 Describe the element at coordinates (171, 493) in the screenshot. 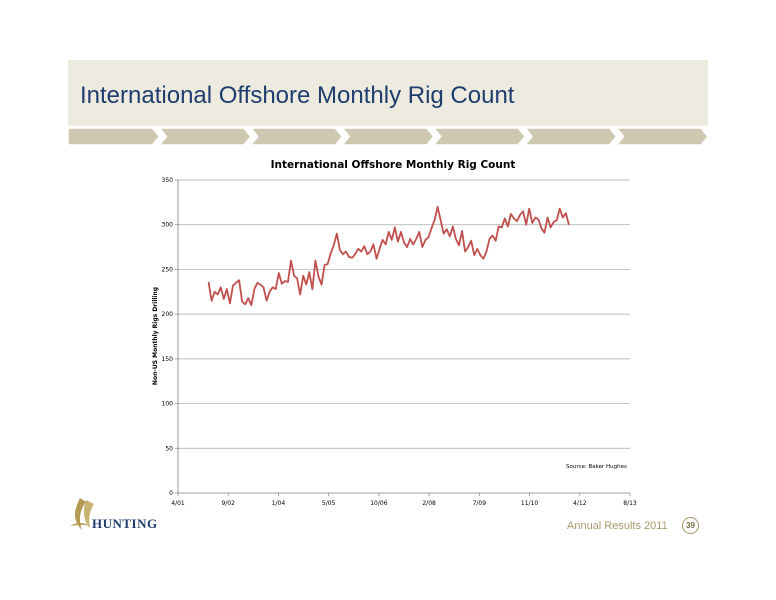

I see `y-tick-label: 0` at that location.